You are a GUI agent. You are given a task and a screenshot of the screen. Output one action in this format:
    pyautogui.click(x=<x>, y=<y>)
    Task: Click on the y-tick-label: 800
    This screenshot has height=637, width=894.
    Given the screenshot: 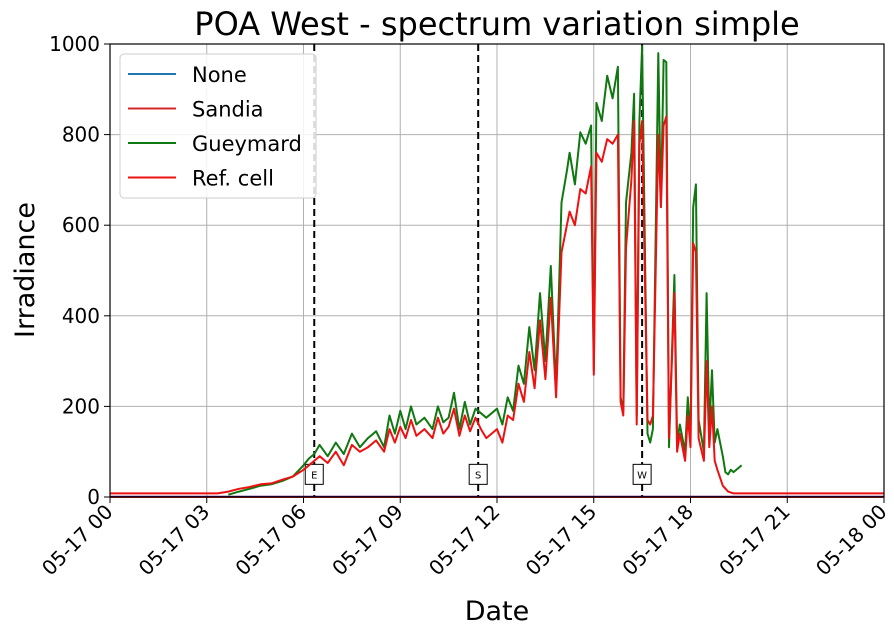 What is the action you would take?
    pyautogui.click(x=81, y=135)
    